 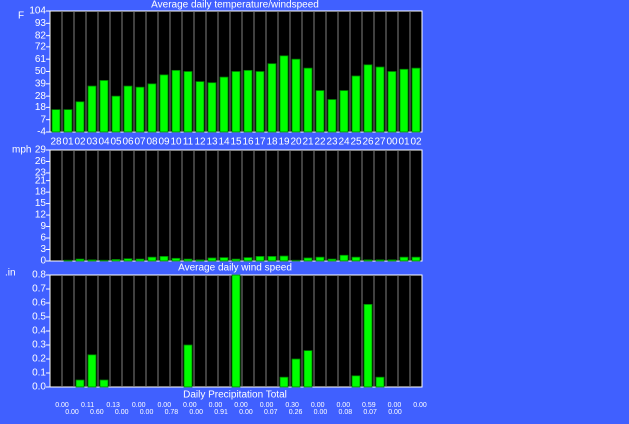 I want to click on axis-label: F, so click(x=21, y=16).